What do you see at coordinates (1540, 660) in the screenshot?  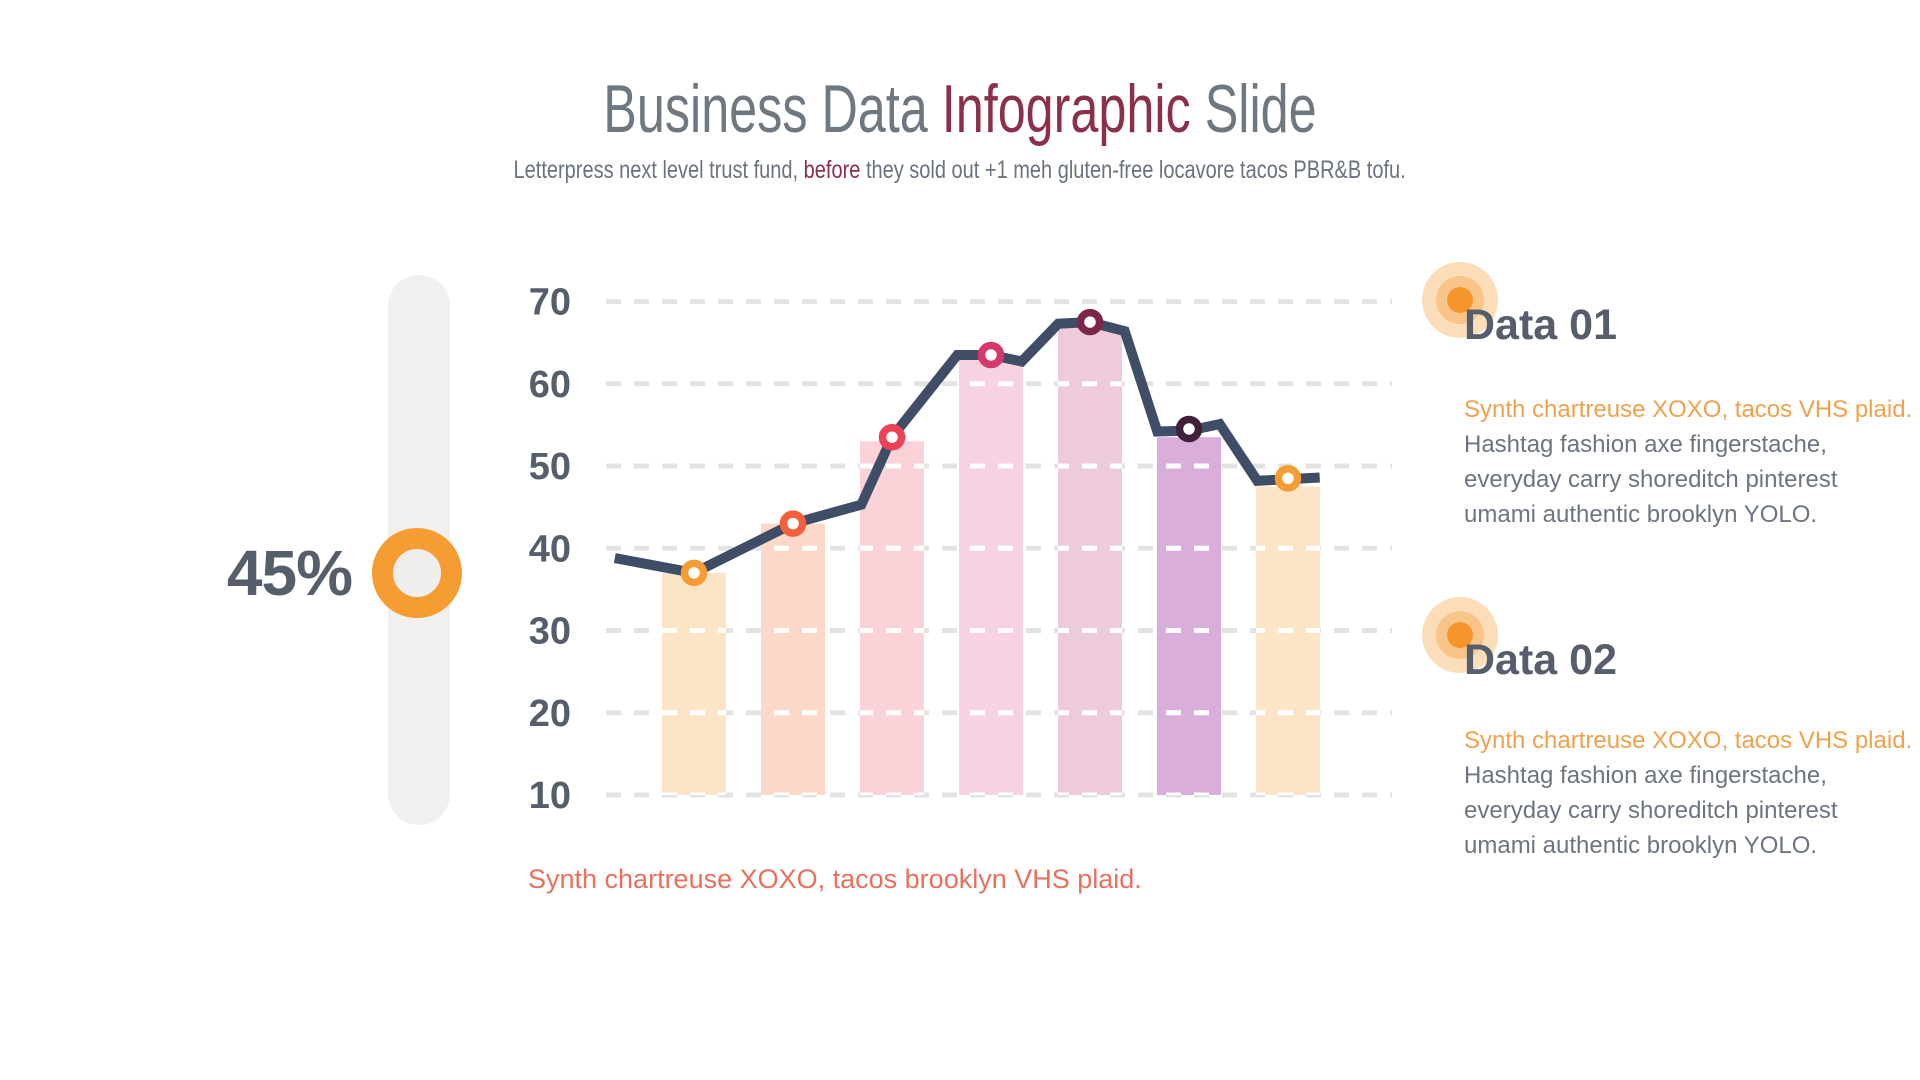 I see `card-2-heading: Data 02` at bounding box center [1540, 660].